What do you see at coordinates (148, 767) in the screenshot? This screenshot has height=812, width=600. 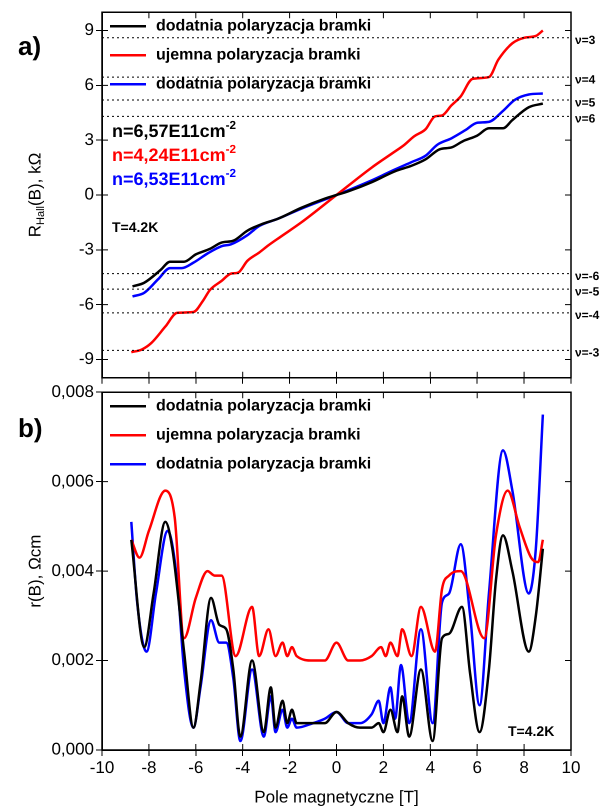 I see `x-tick-label: -8` at bounding box center [148, 767].